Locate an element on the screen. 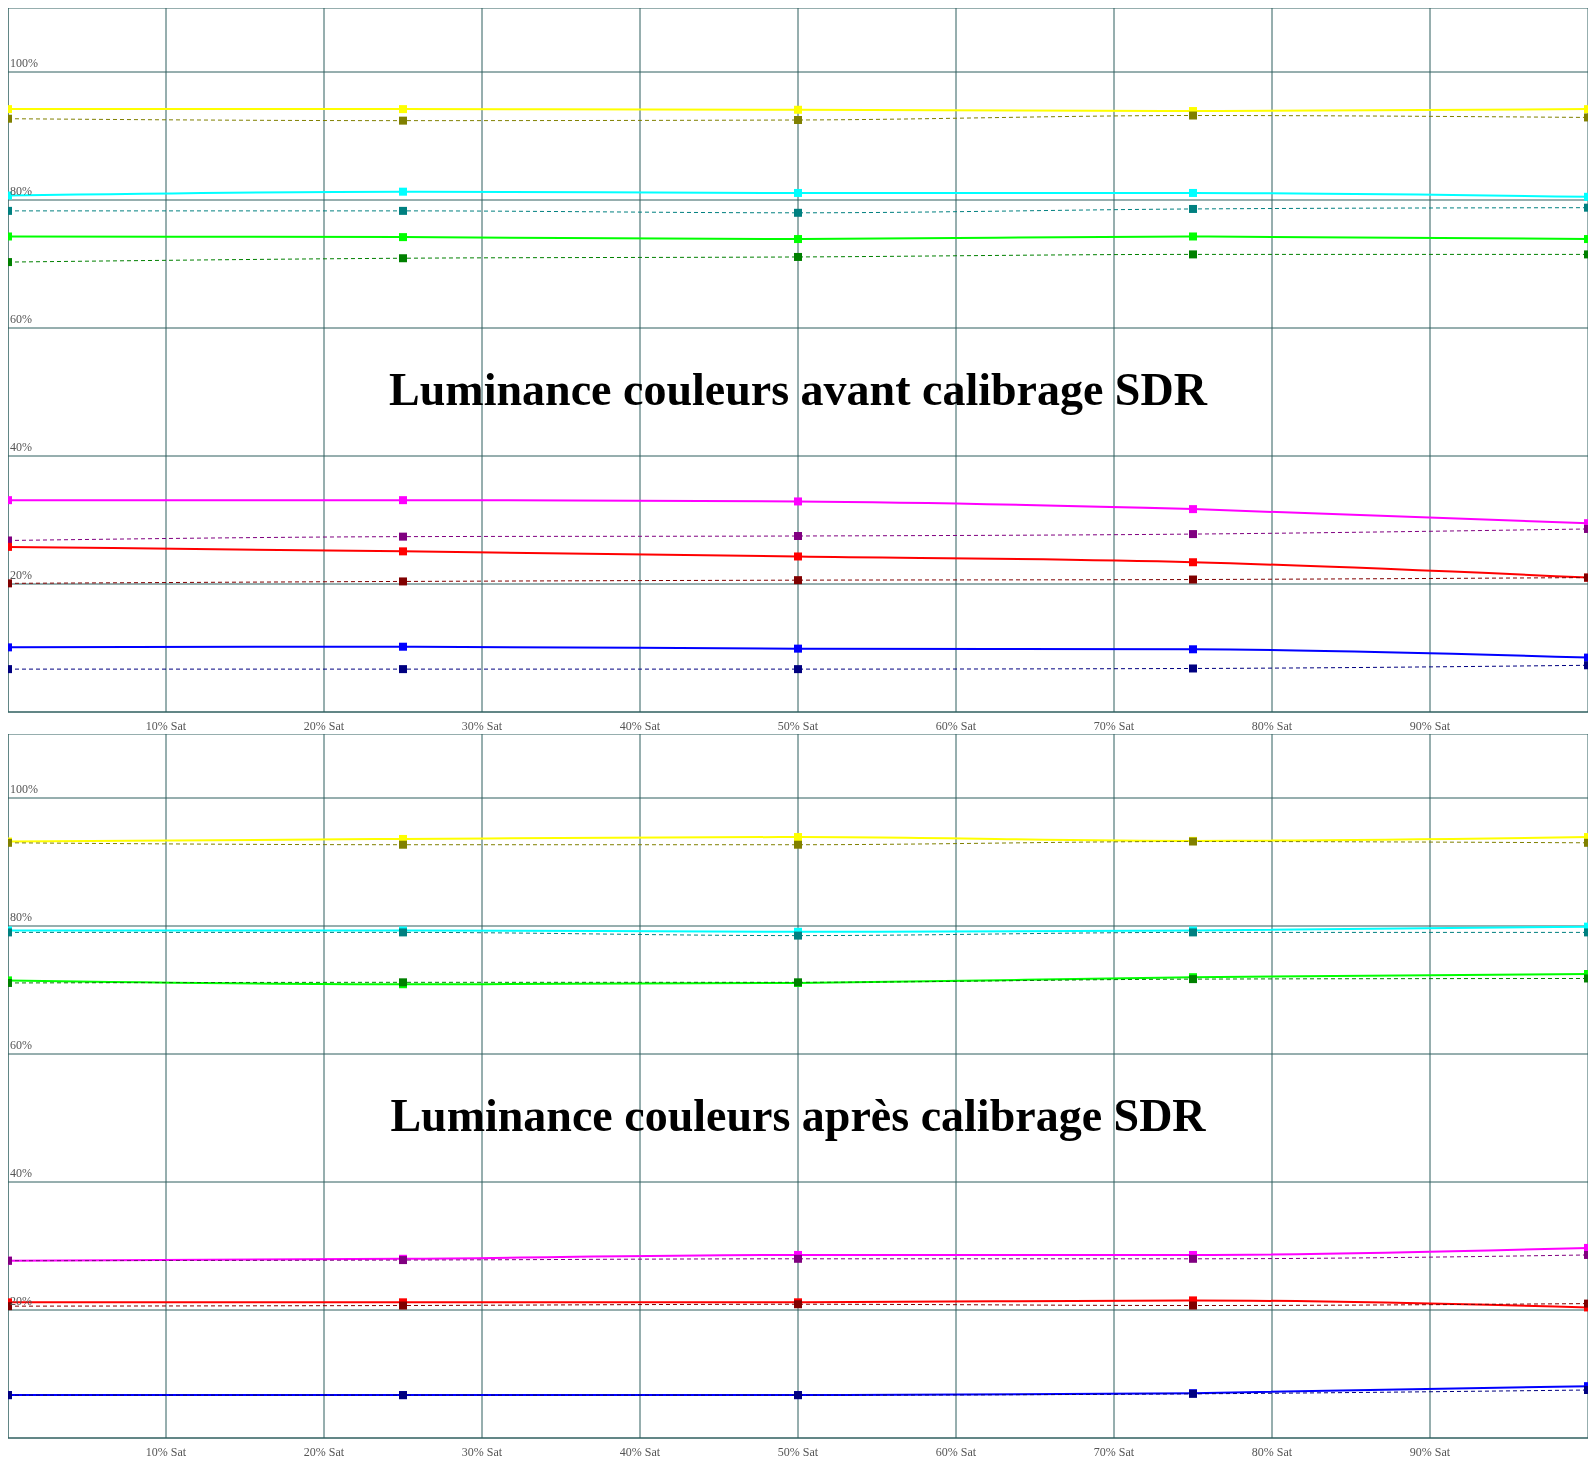 This screenshot has height=1464, width=1596. text: Luminance couleurs après calibrage SDR is located at coordinates (798, 1115).